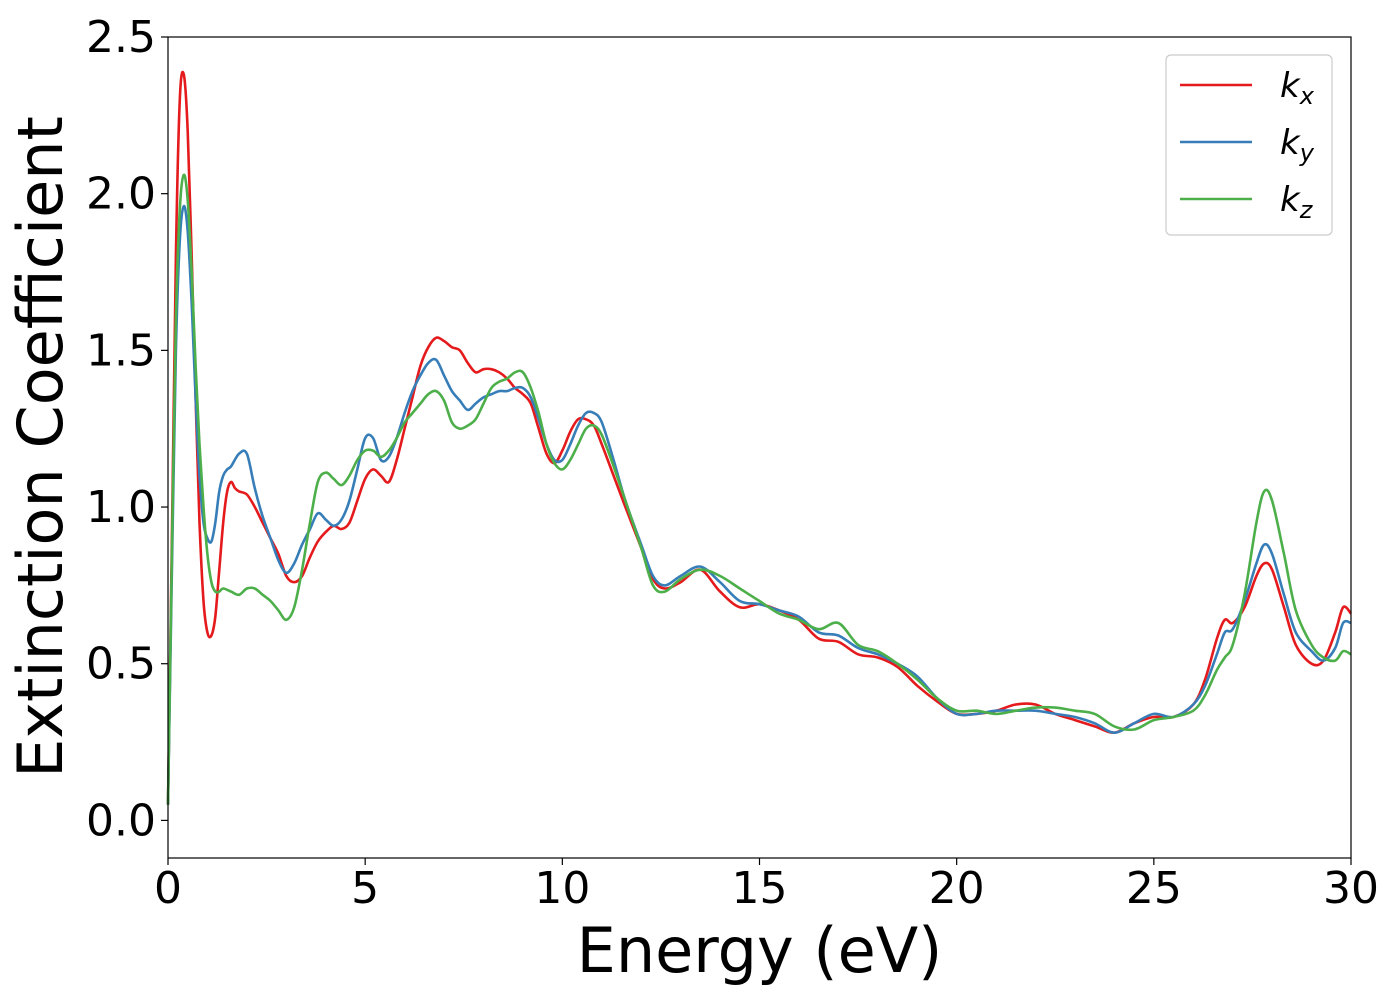 Image resolution: width=1400 pixels, height=1000 pixels. Describe the element at coordinates (1351, 888) in the screenshot. I see `x-tick-label: 30` at that location.